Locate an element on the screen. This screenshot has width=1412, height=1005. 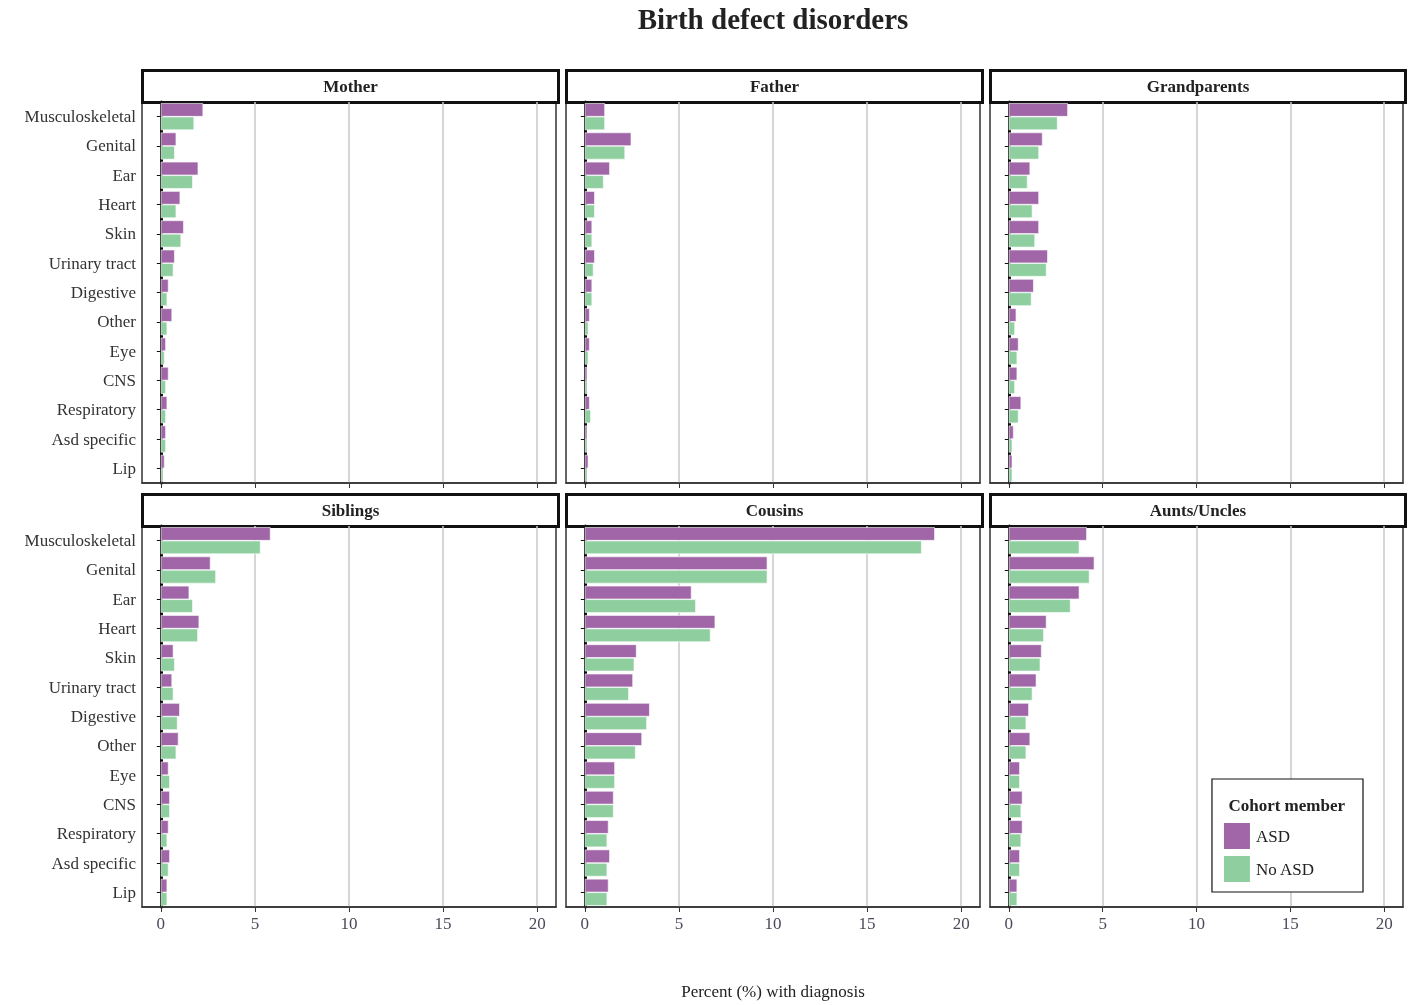
chart-subtitle: Cousins is located at coordinates (774, 510).